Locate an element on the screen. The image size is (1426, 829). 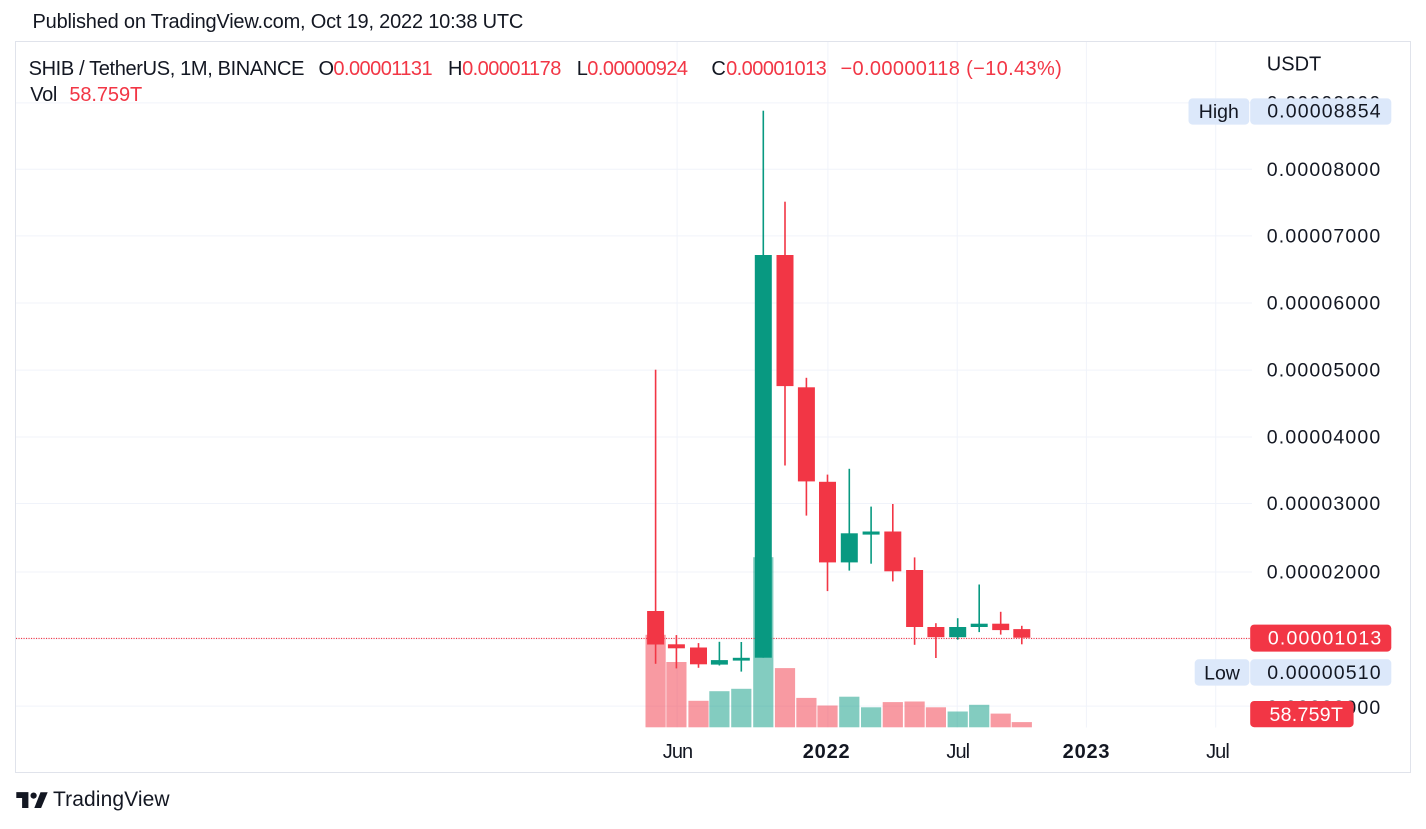
svg-text: Jun is located at coordinates (678, 752).